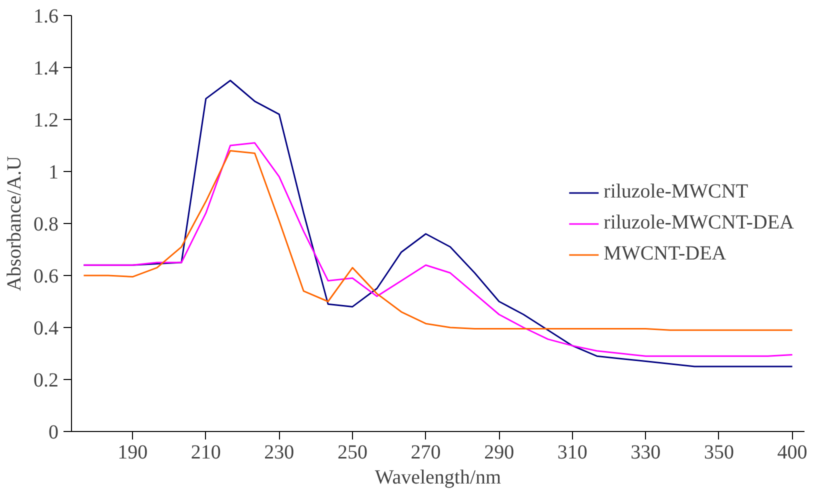 This screenshot has height=491, width=819. What do you see at coordinates (133, 453) in the screenshot?
I see `x-tick-label: 190` at bounding box center [133, 453].